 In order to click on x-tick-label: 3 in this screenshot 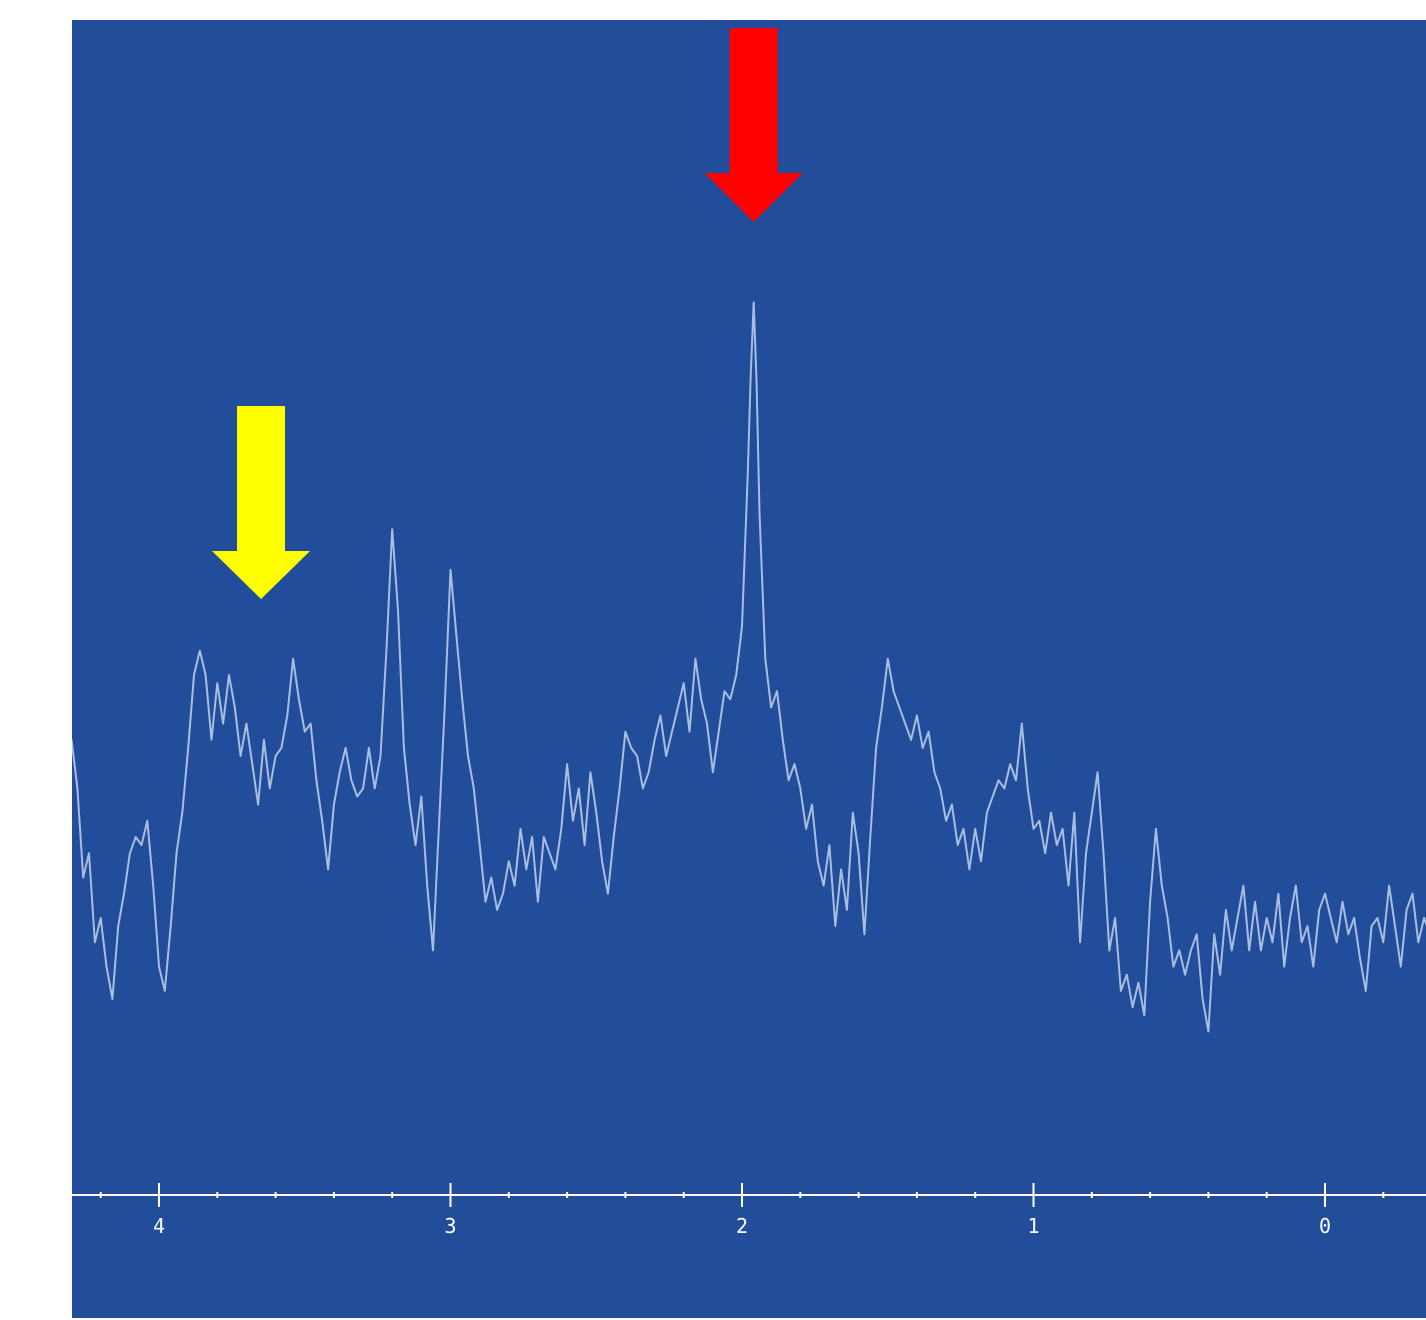, I will do `click(450, 1226)`.